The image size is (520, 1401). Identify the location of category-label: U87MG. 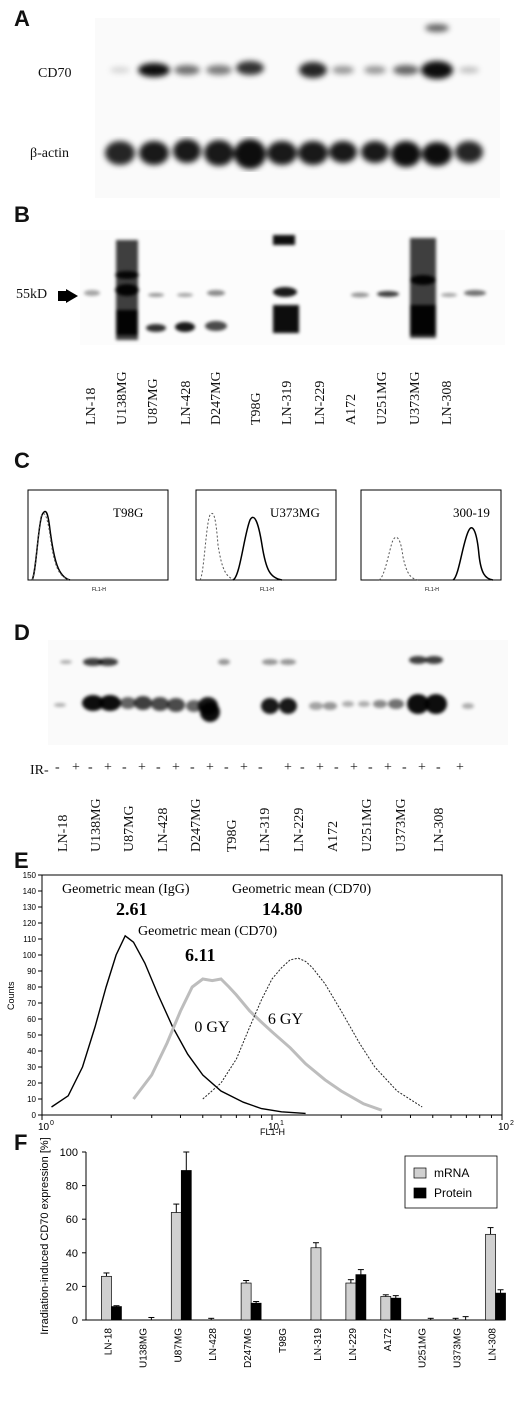
(178, 1345).